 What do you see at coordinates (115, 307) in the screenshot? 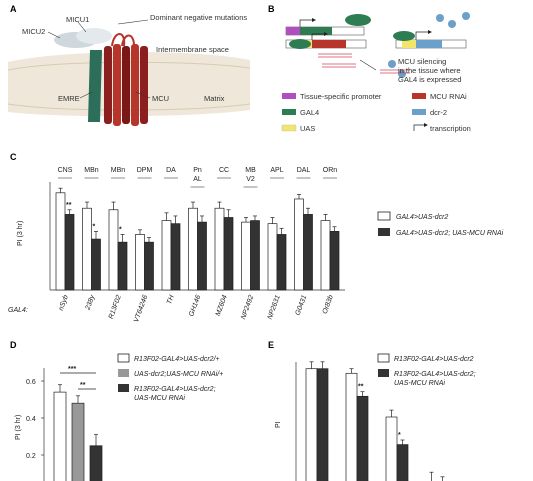
I see `xlabel-c-2: R13F02` at bounding box center [115, 307].